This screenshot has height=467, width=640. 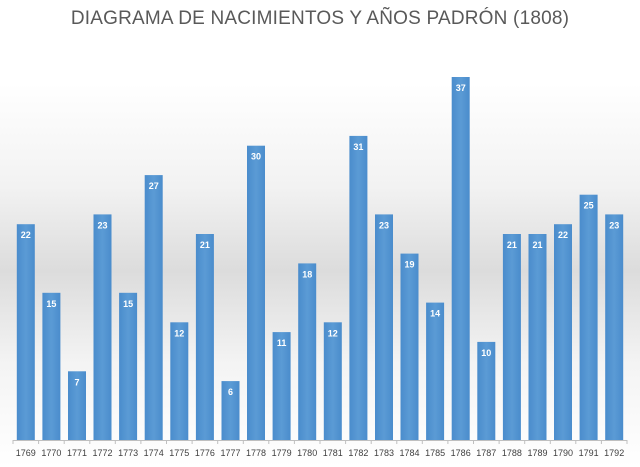 I want to click on data-label-1791: 25, so click(x=589, y=206).